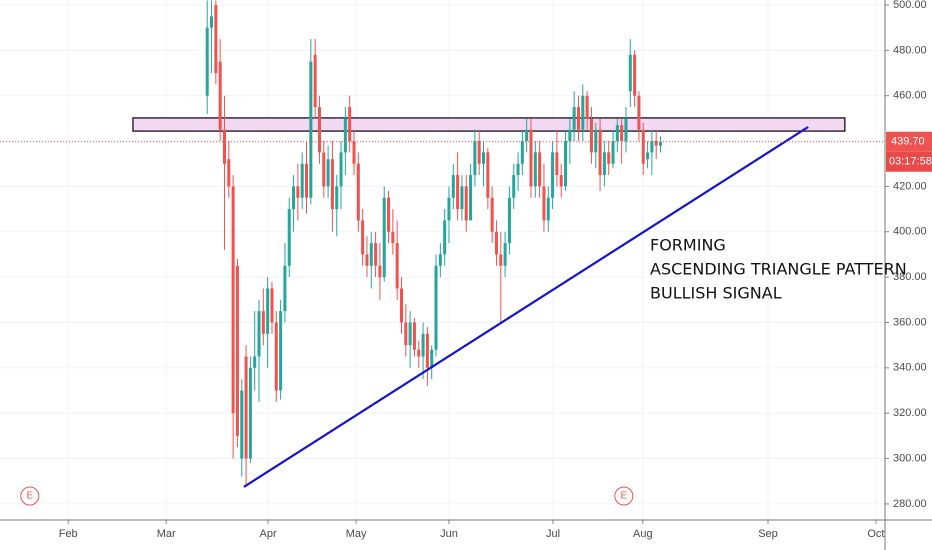  What do you see at coordinates (910, 277) in the screenshot?
I see `y-tick-label: 380.00` at bounding box center [910, 277].